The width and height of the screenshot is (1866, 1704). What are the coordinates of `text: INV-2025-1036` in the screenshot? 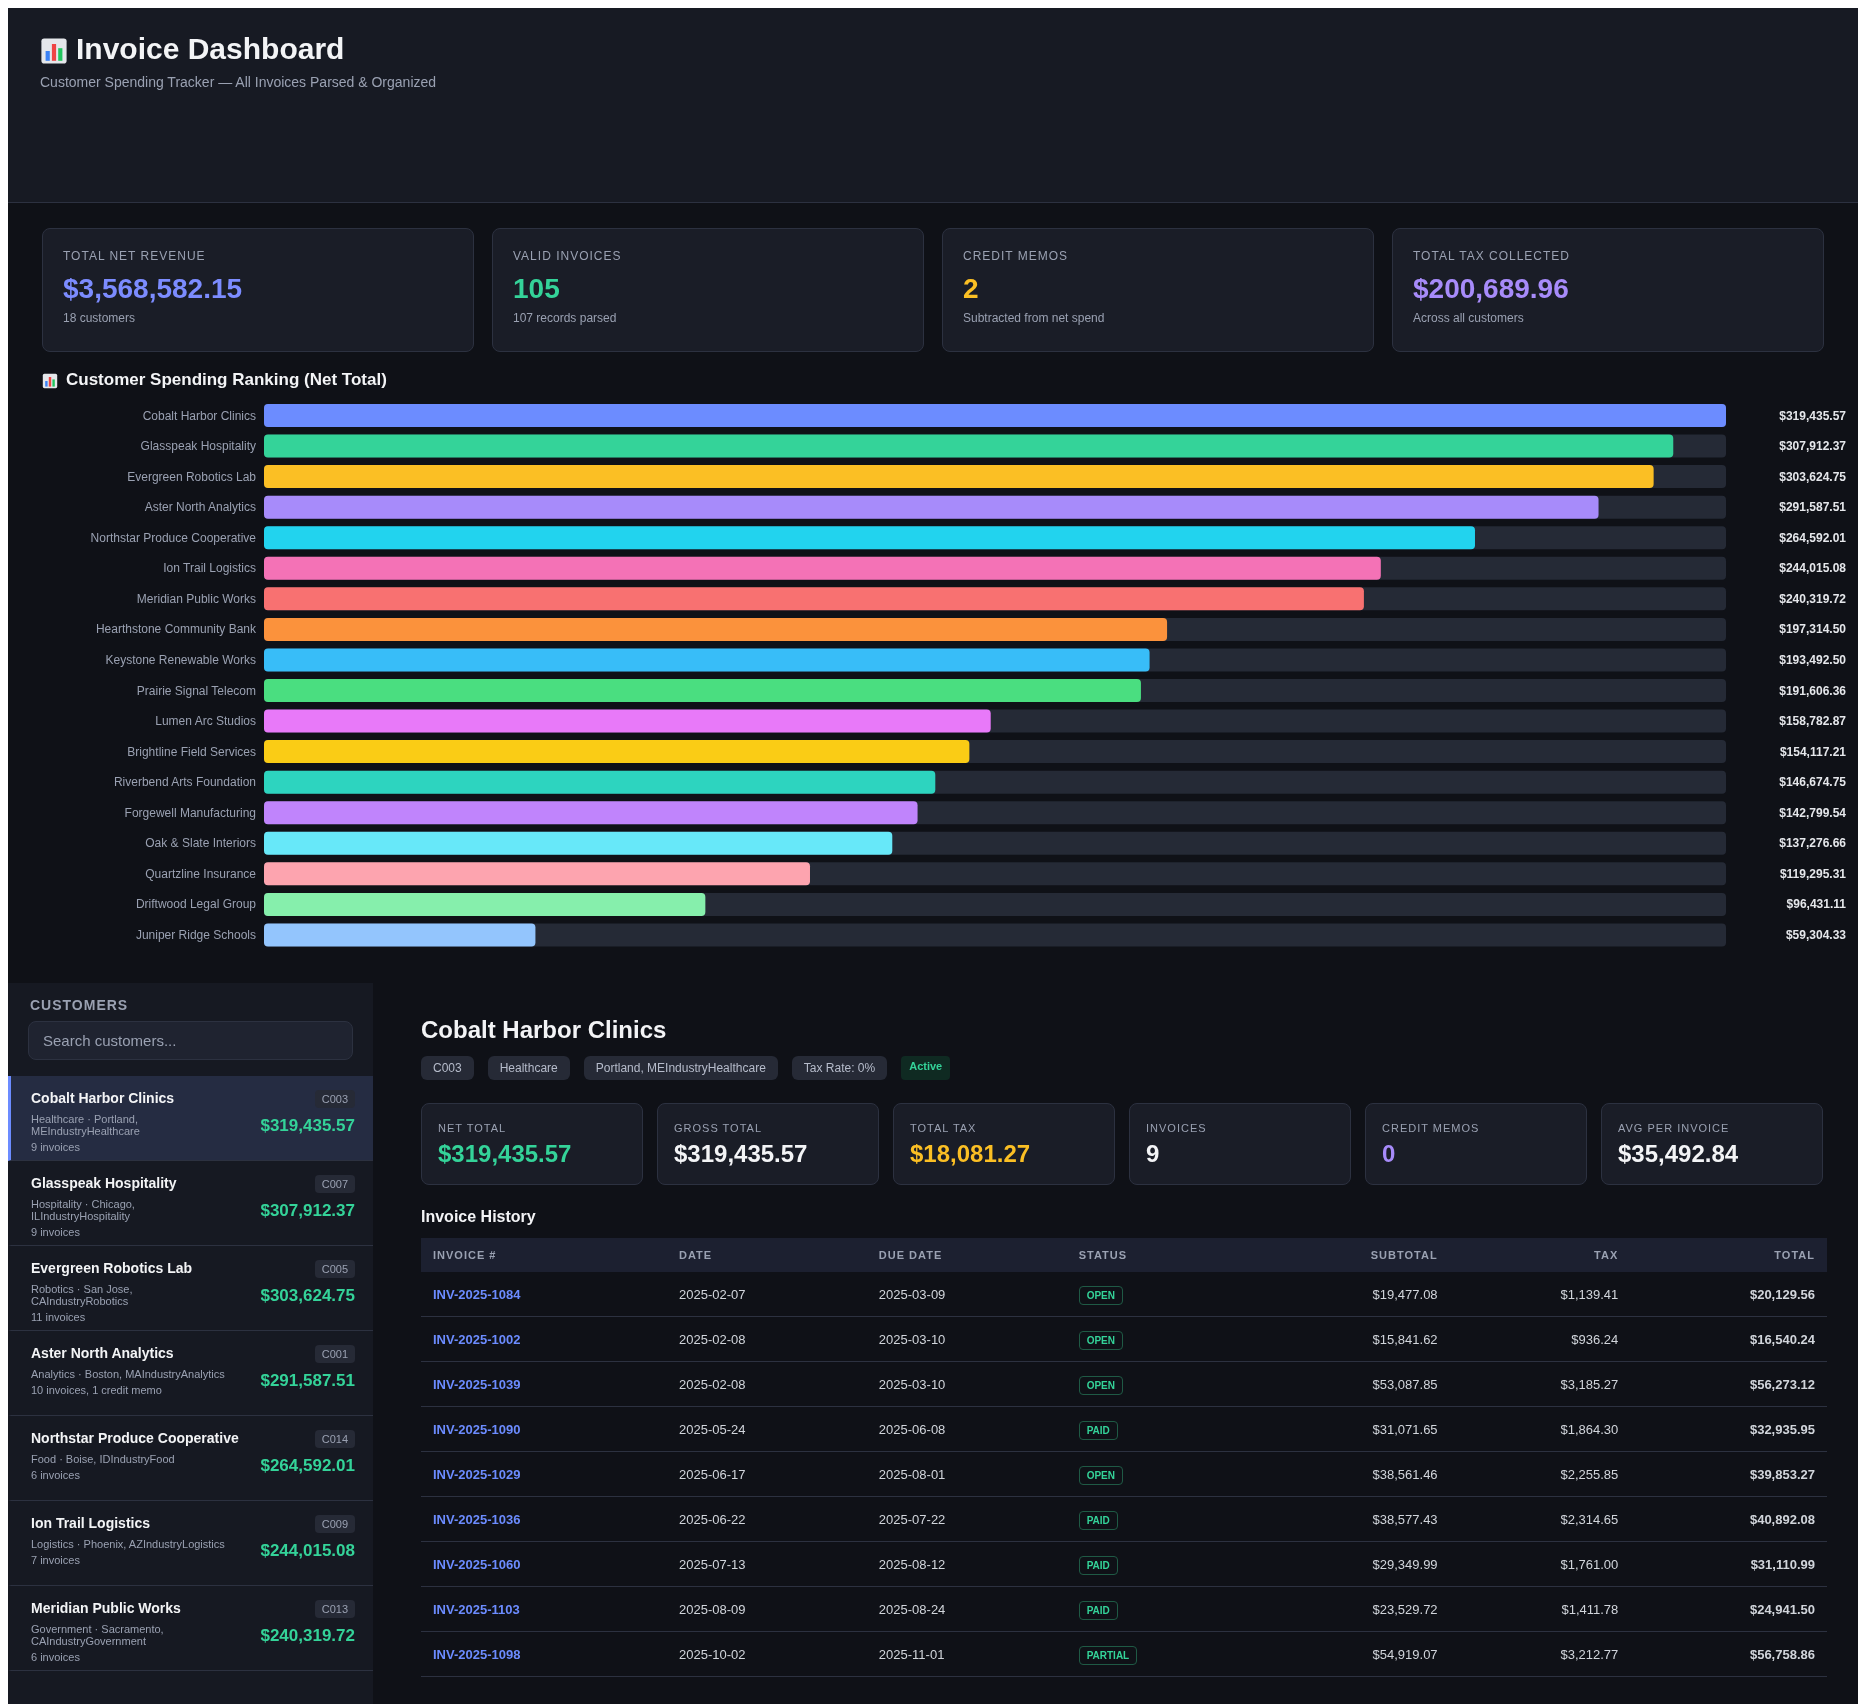 It's located at (477, 1519).